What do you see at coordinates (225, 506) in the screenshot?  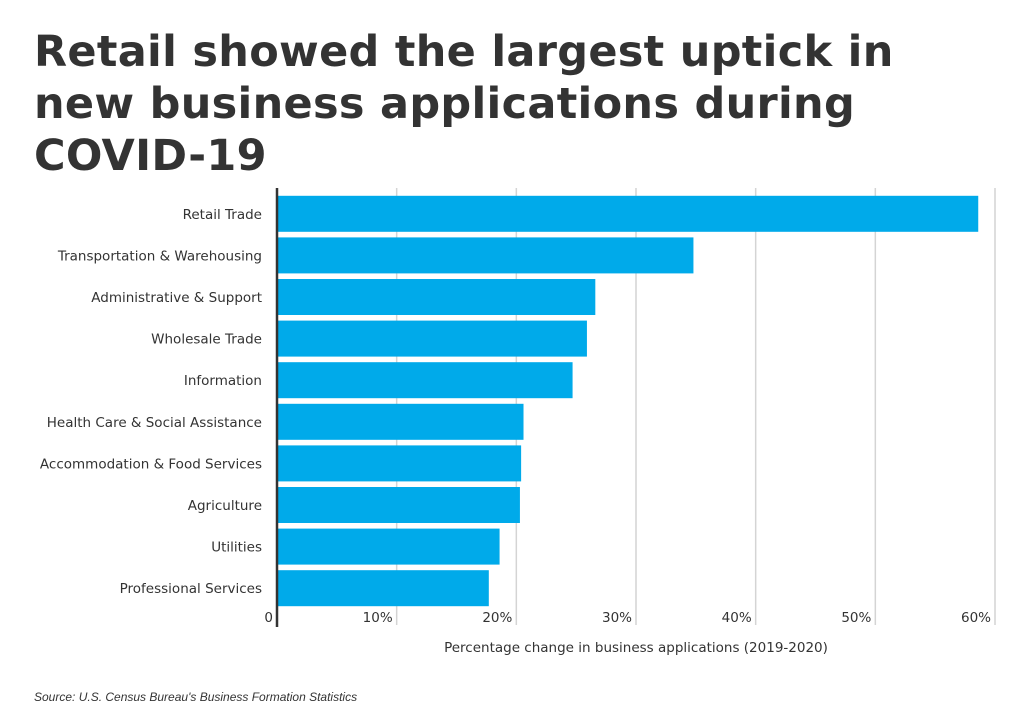 I see `category-label: Agriculture` at bounding box center [225, 506].